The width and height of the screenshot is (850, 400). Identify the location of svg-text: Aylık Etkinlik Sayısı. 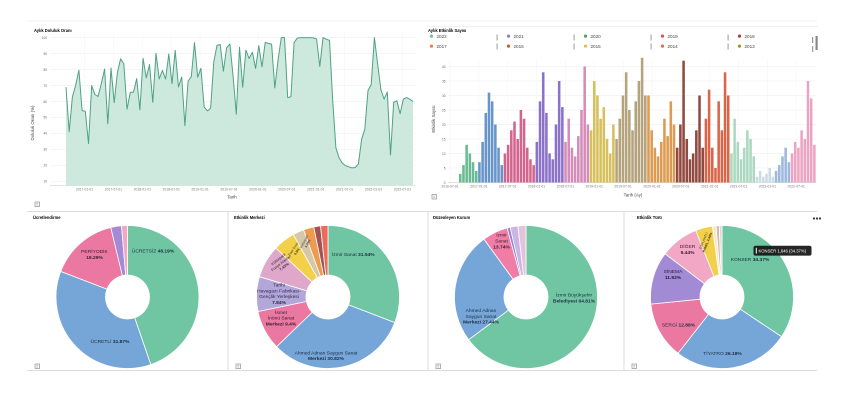
(447, 30).